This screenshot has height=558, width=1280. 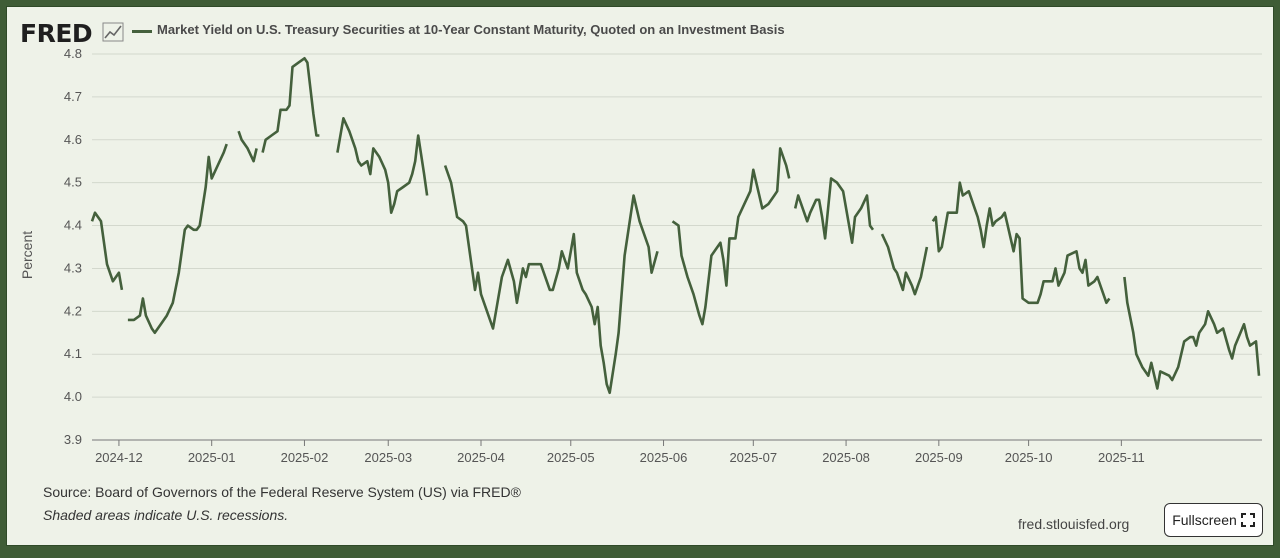 What do you see at coordinates (305, 457) in the screenshot?
I see `x-tick-label: 2025-02` at bounding box center [305, 457].